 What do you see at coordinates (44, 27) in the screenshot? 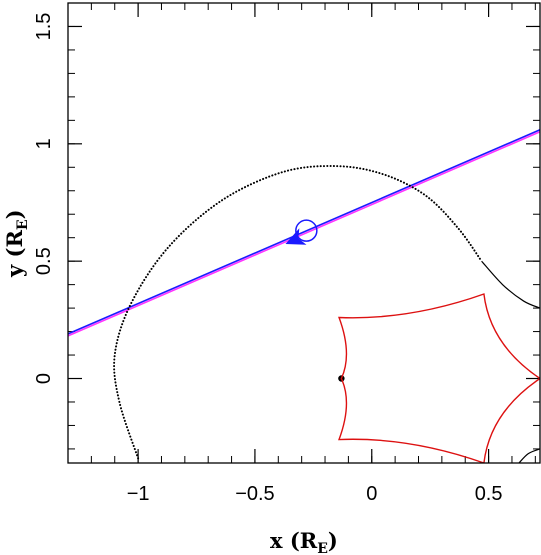
I see `y-tick-label: 1.5` at bounding box center [44, 27].